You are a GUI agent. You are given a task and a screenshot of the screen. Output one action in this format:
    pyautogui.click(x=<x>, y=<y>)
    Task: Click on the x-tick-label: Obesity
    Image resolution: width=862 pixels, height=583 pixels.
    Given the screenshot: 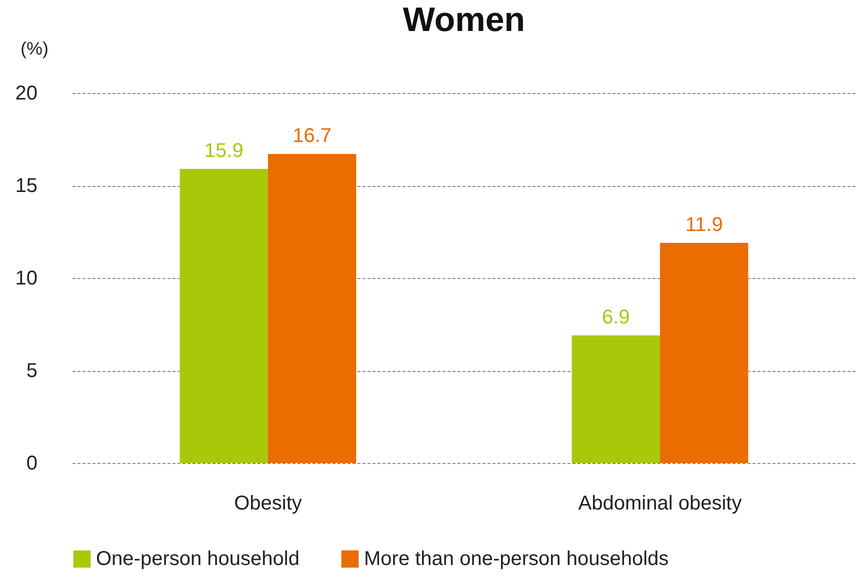 What is the action you would take?
    pyautogui.click(x=268, y=503)
    